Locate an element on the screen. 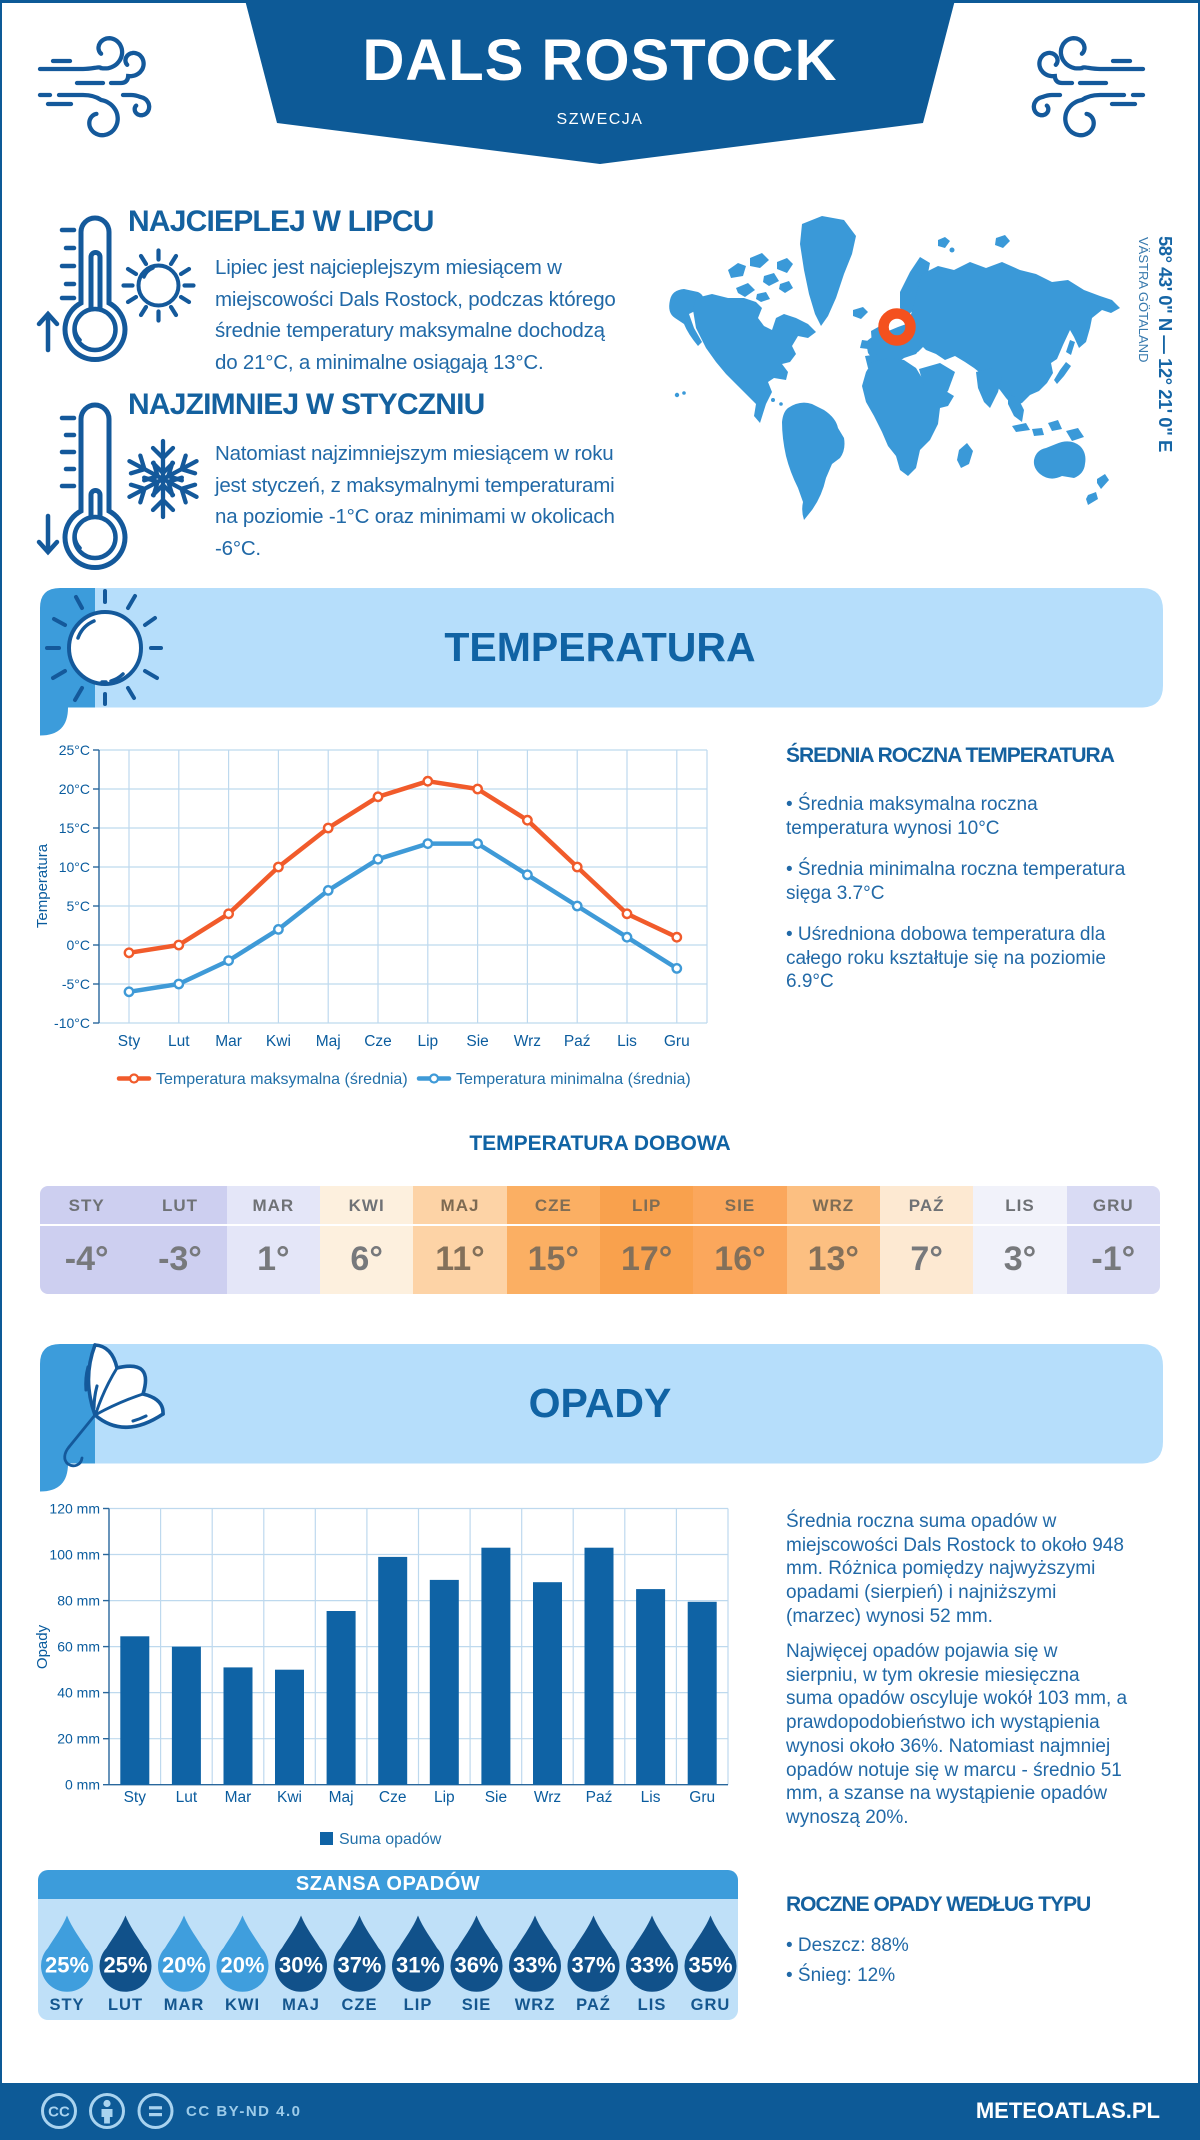 This screenshot has width=1200, height=2140. svg-text: 31% is located at coordinates (418, 1965).